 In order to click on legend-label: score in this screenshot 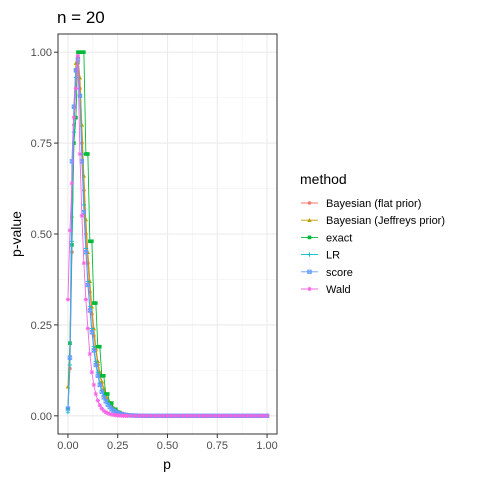, I will do `click(339, 273)`.